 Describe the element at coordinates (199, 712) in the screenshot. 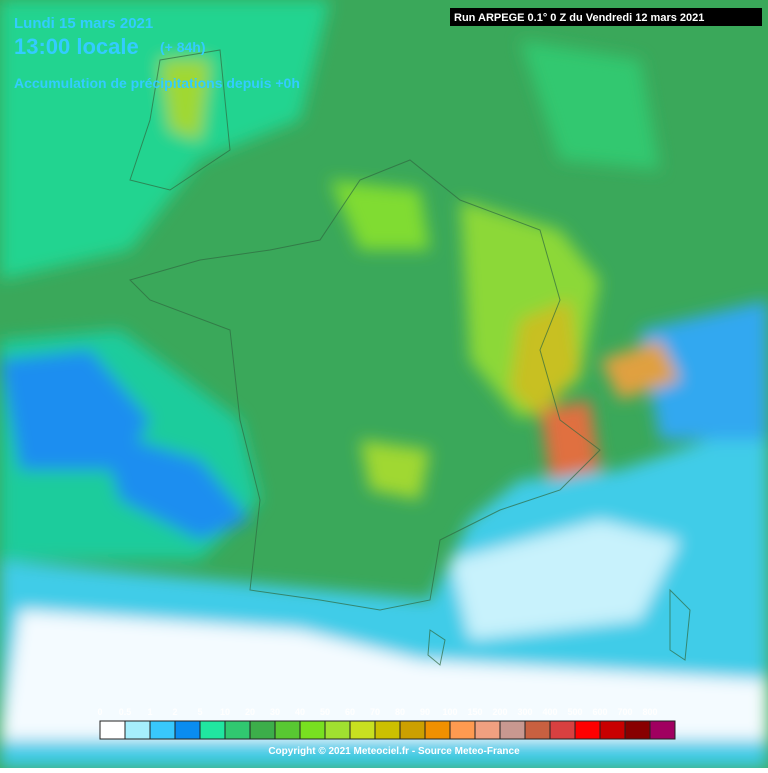

I see `legend-label: 5` at that location.